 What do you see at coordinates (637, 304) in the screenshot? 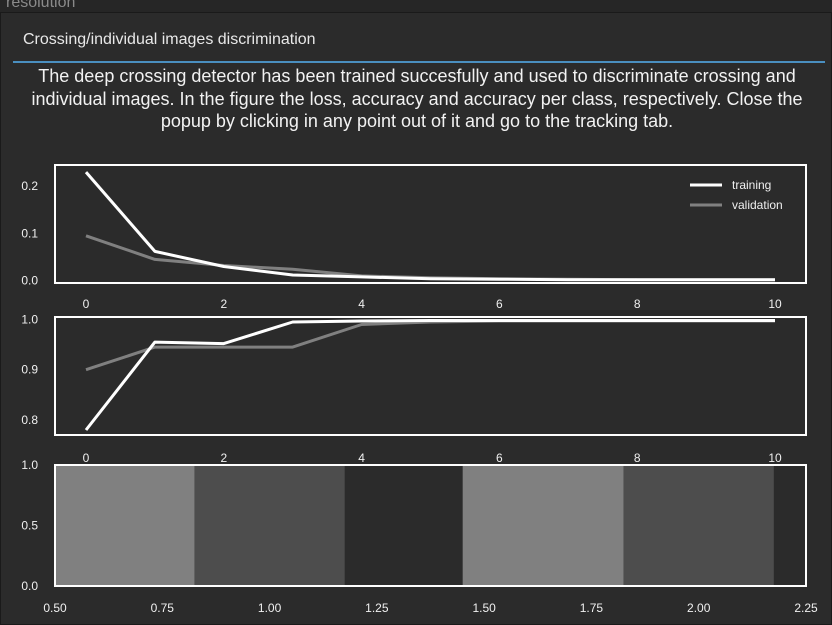
I see `chart1-xtick-label: 8` at bounding box center [637, 304].